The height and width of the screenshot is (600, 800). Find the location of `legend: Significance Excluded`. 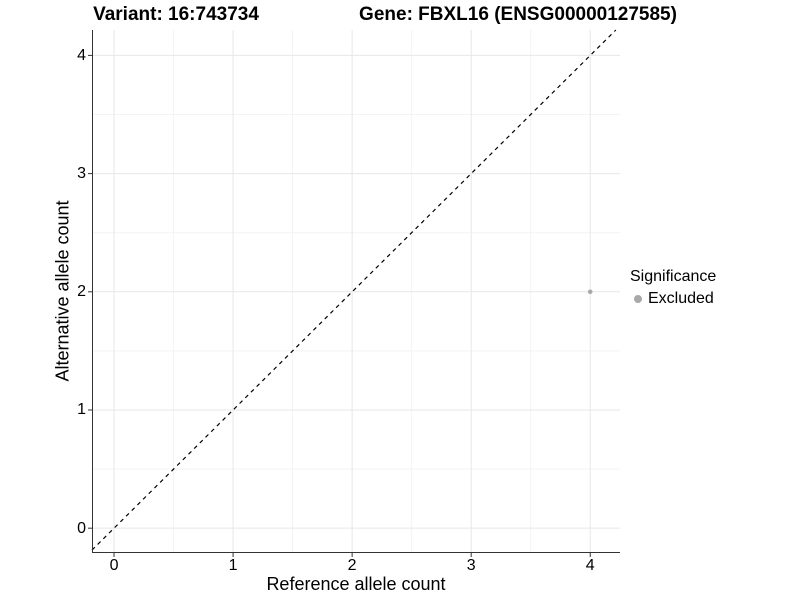

legend: Significance Excluded is located at coordinates (673, 287).